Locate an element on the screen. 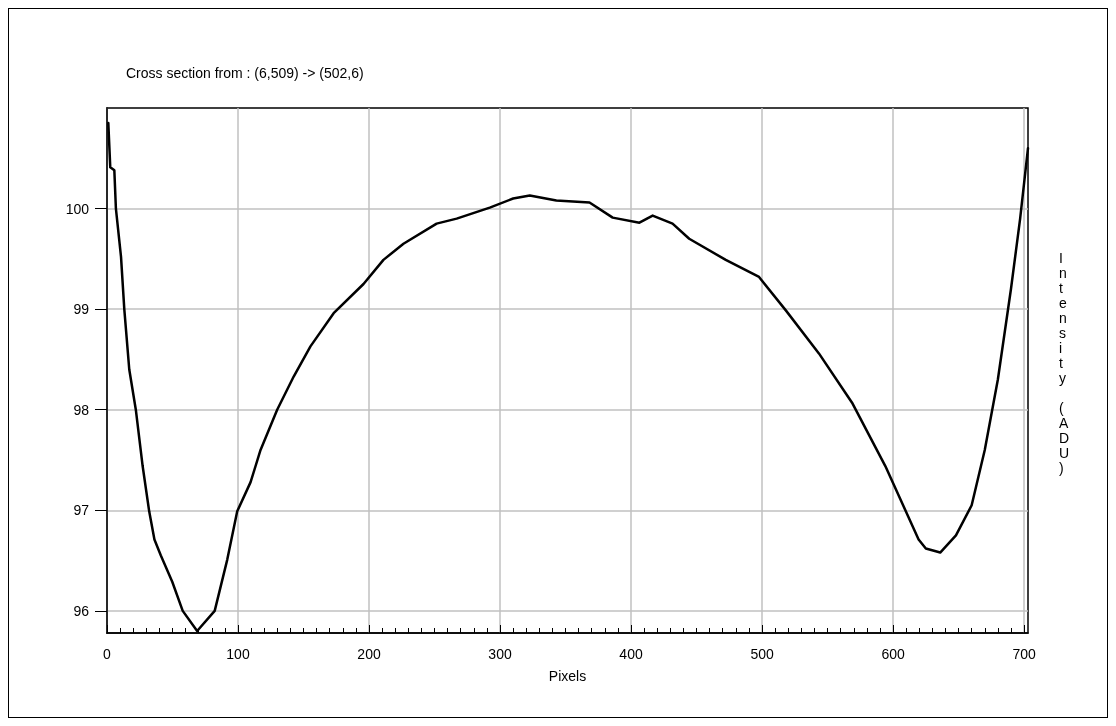 This screenshot has width=1116, height=726. x-tick-label: 0 is located at coordinates (107, 654).